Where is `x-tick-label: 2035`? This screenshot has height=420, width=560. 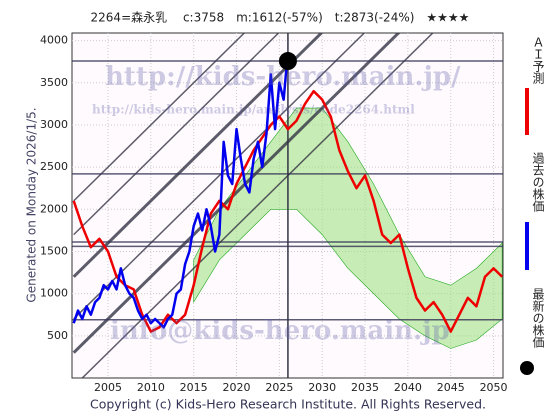
x-tick-label: 2035 is located at coordinates (365, 387).